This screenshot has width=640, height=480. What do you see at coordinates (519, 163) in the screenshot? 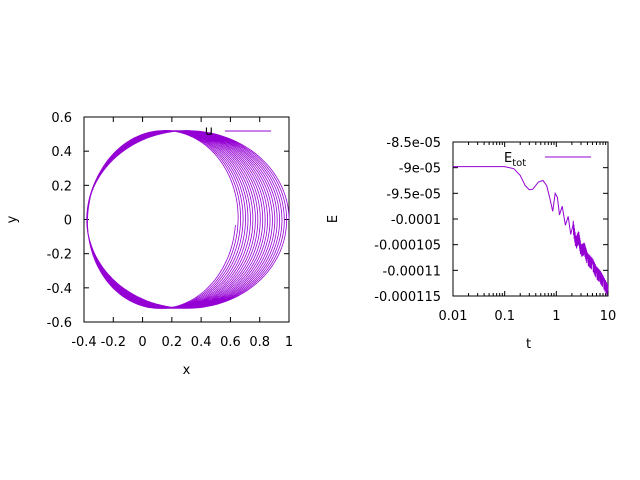
I see `energy-legend-sub: tot` at bounding box center [519, 163].